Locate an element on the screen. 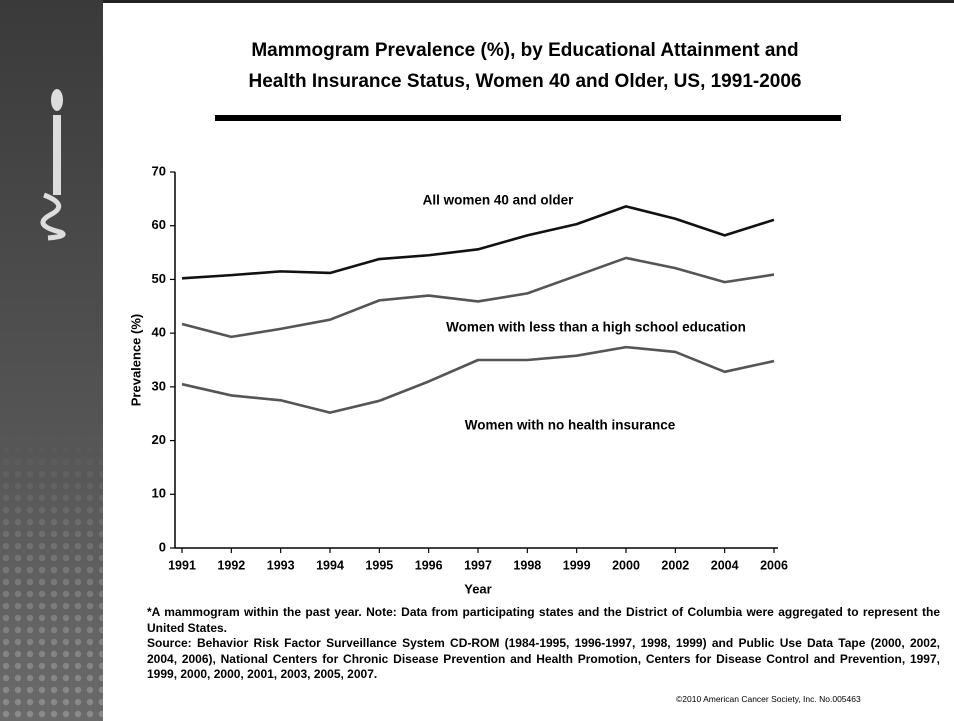  y-tick-label: 50 is located at coordinates (159, 278).